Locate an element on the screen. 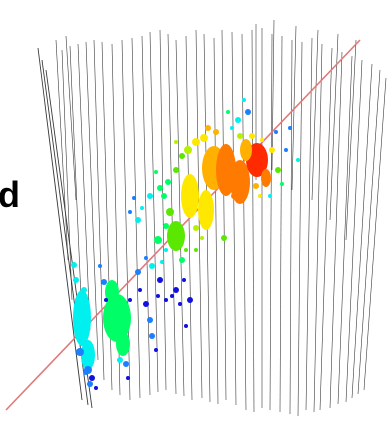 This screenshot has width=389, height=421. dom-hit-cluster is located at coordinates (82, 318).